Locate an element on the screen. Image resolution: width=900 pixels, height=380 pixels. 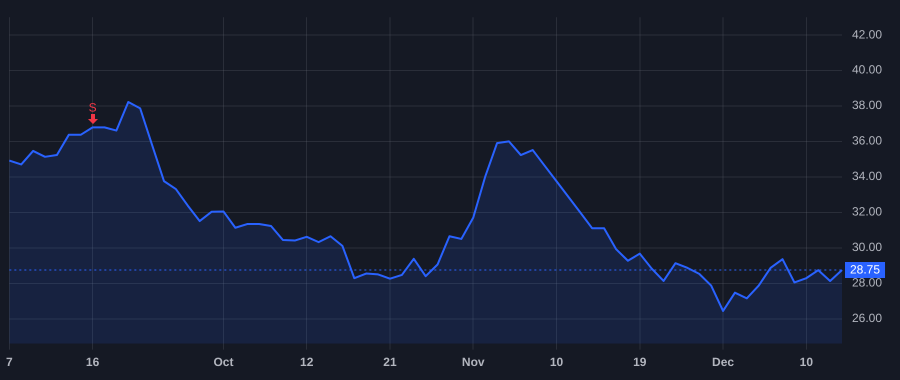
x-tick-label: Nov is located at coordinates (473, 362).